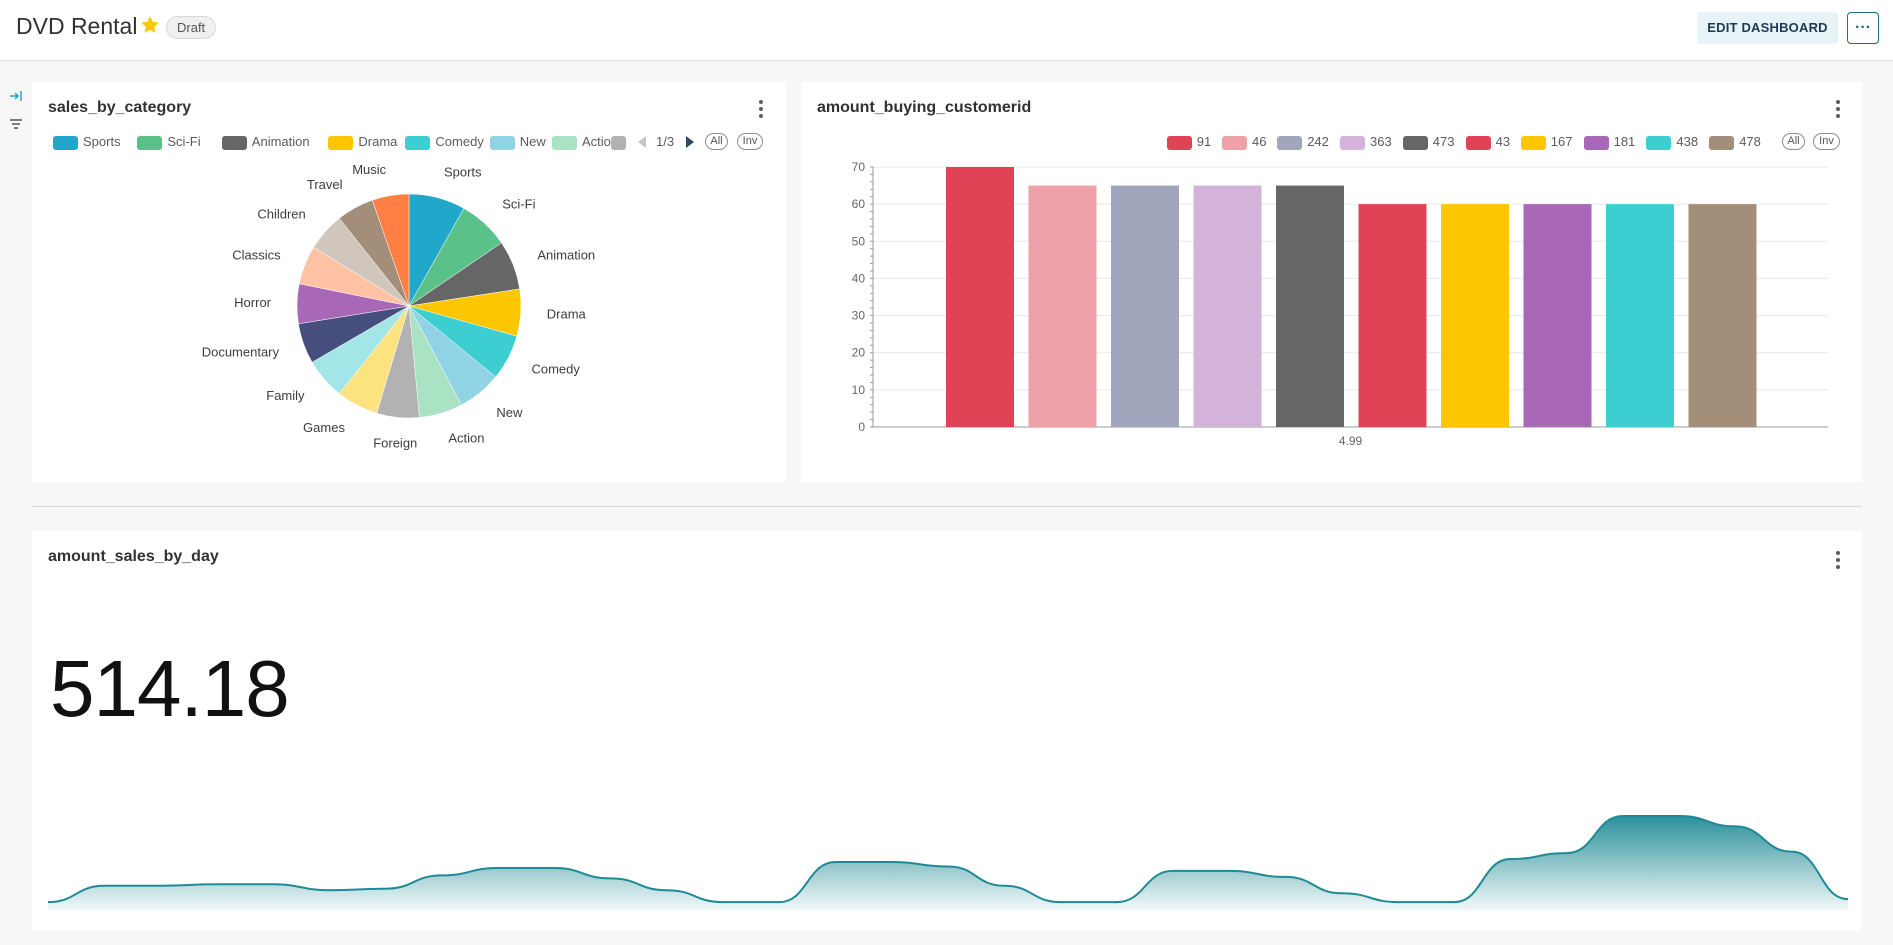 This screenshot has height=945, width=1893. I want to click on pie-label-comedy: Comedy, so click(555, 369).